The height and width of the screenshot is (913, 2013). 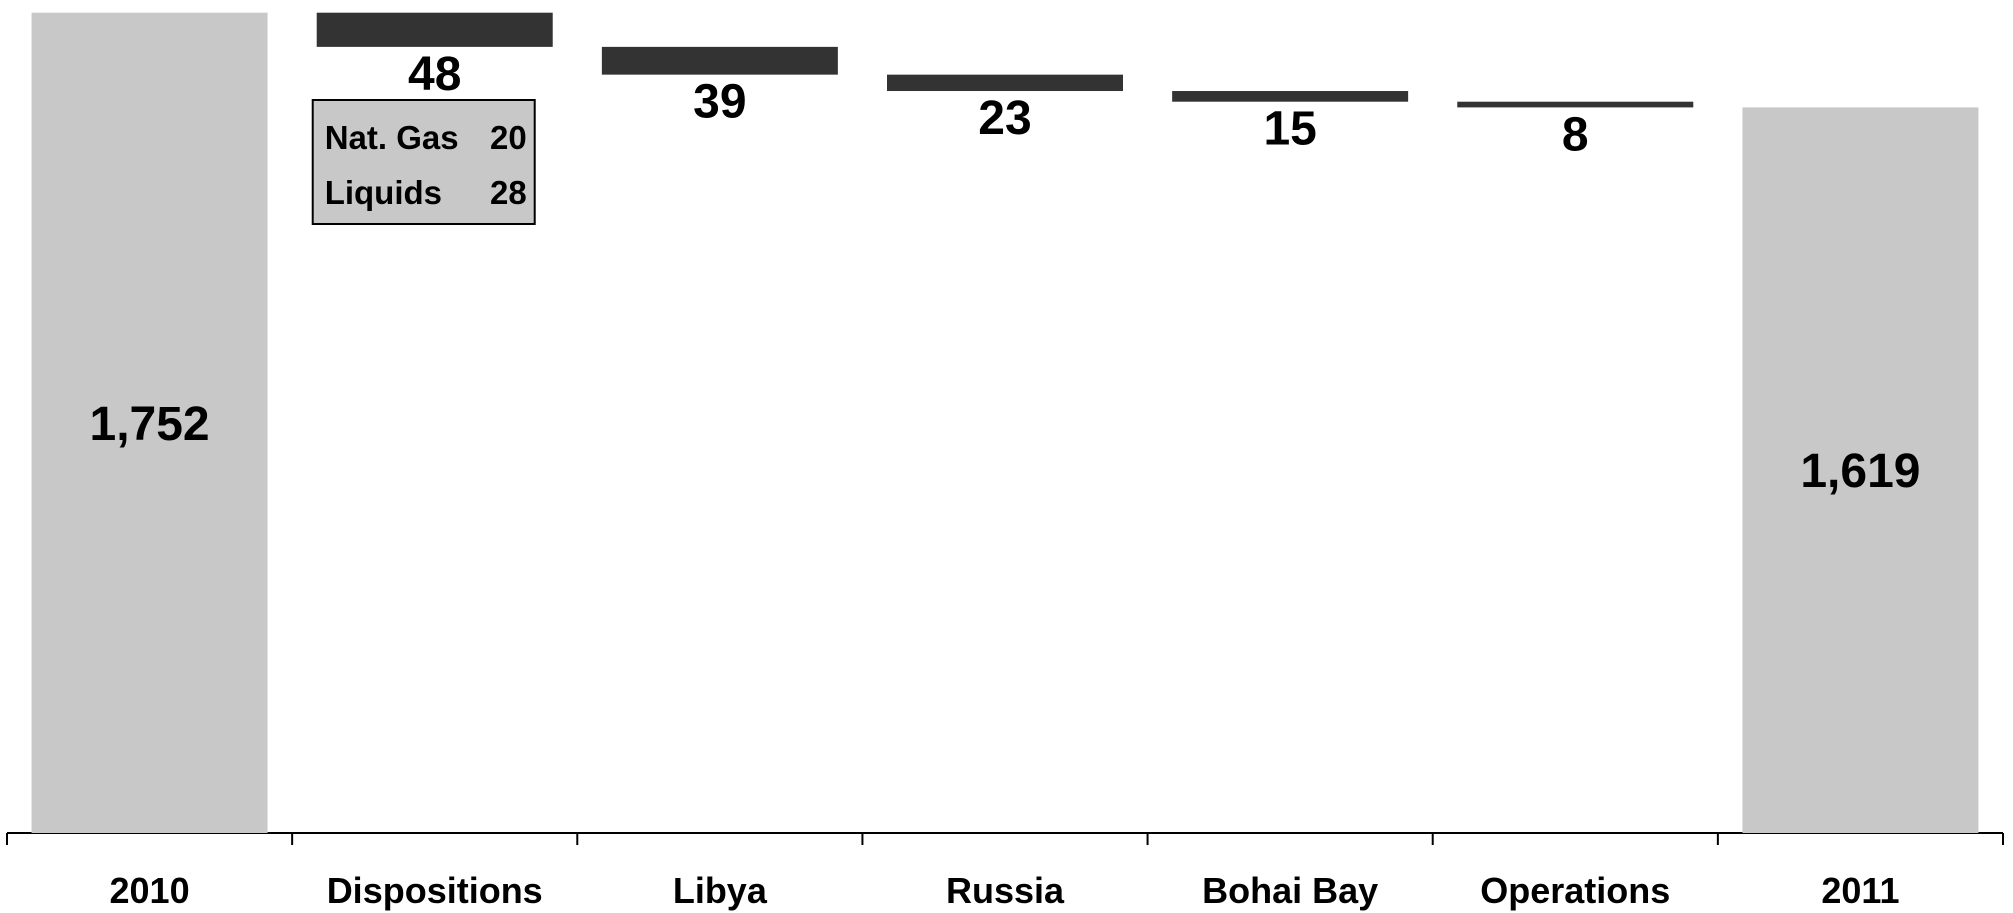 What do you see at coordinates (392, 137) in the screenshot?
I see `annotation-label-nat-gas: Nat. Gas` at bounding box center [392, 137].